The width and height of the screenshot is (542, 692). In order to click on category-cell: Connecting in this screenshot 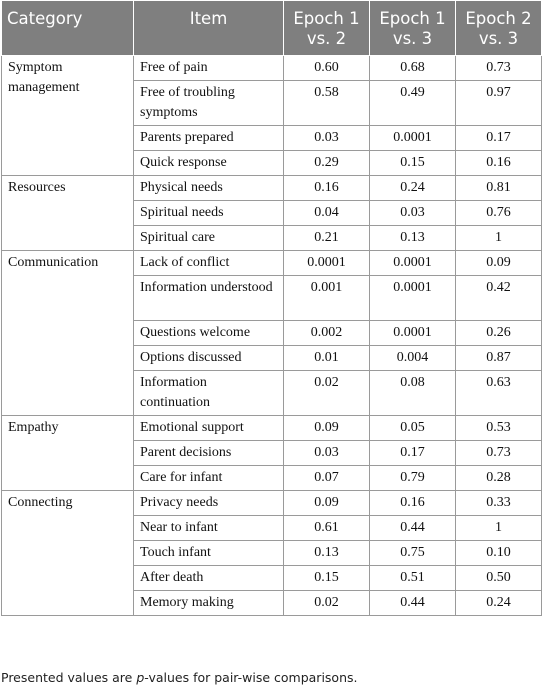, I will do `click(67, 553)`.